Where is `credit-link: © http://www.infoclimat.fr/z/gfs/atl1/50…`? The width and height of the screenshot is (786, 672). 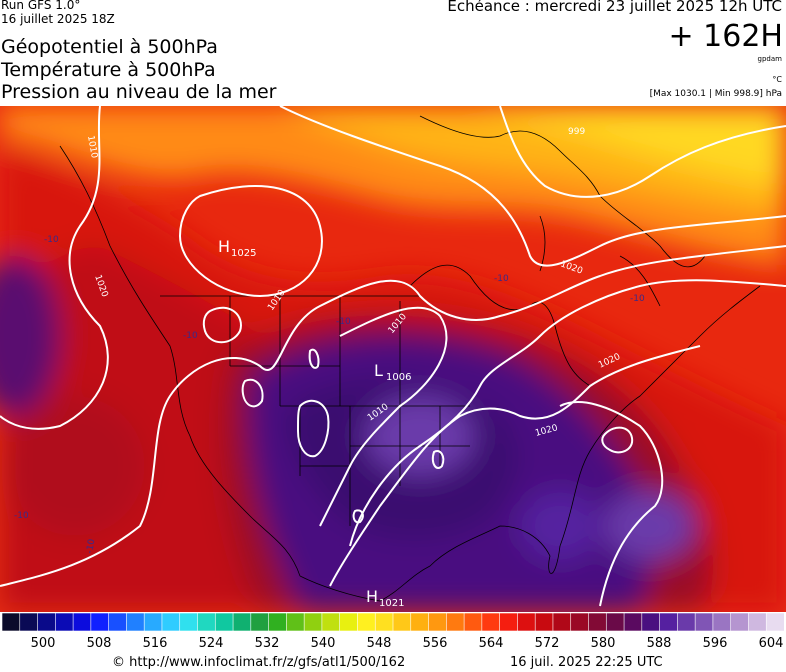 credit-link: © http://www.infoclimat.fr/z/gfs/atl1/50… is located at coordinates (259, 662).